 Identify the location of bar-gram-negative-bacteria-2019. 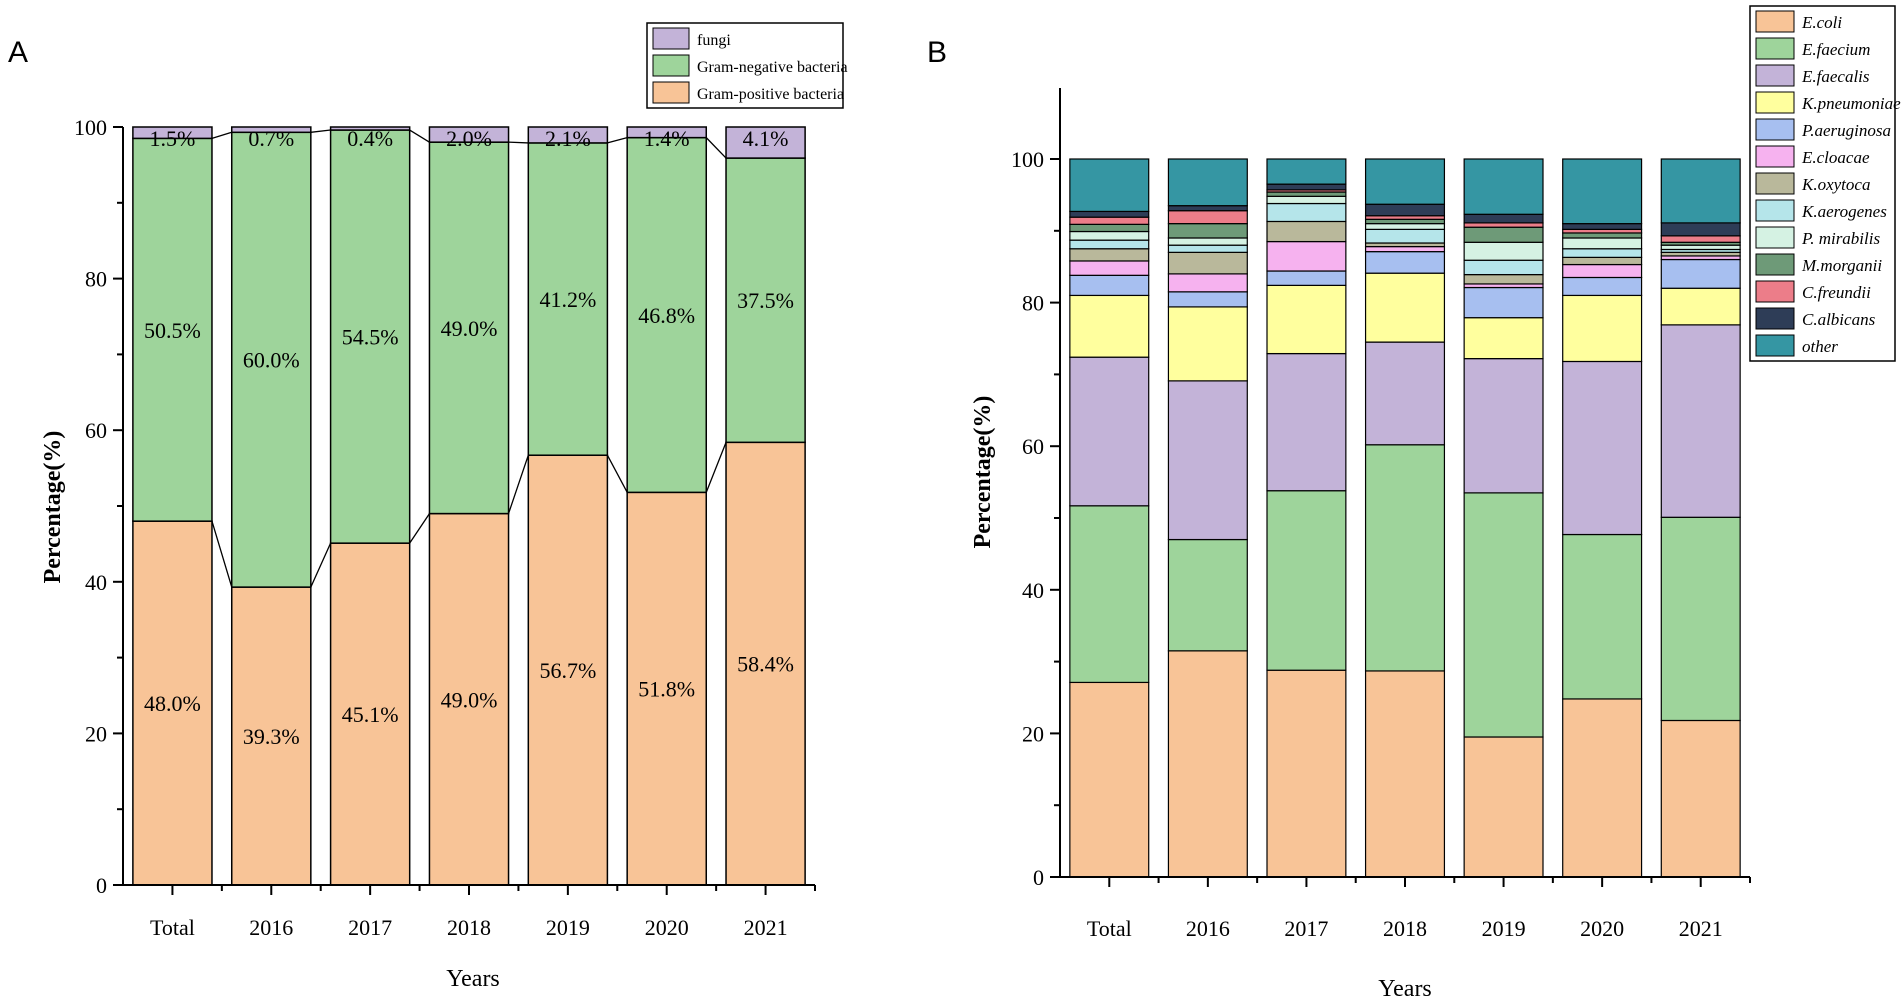
(568, 299).